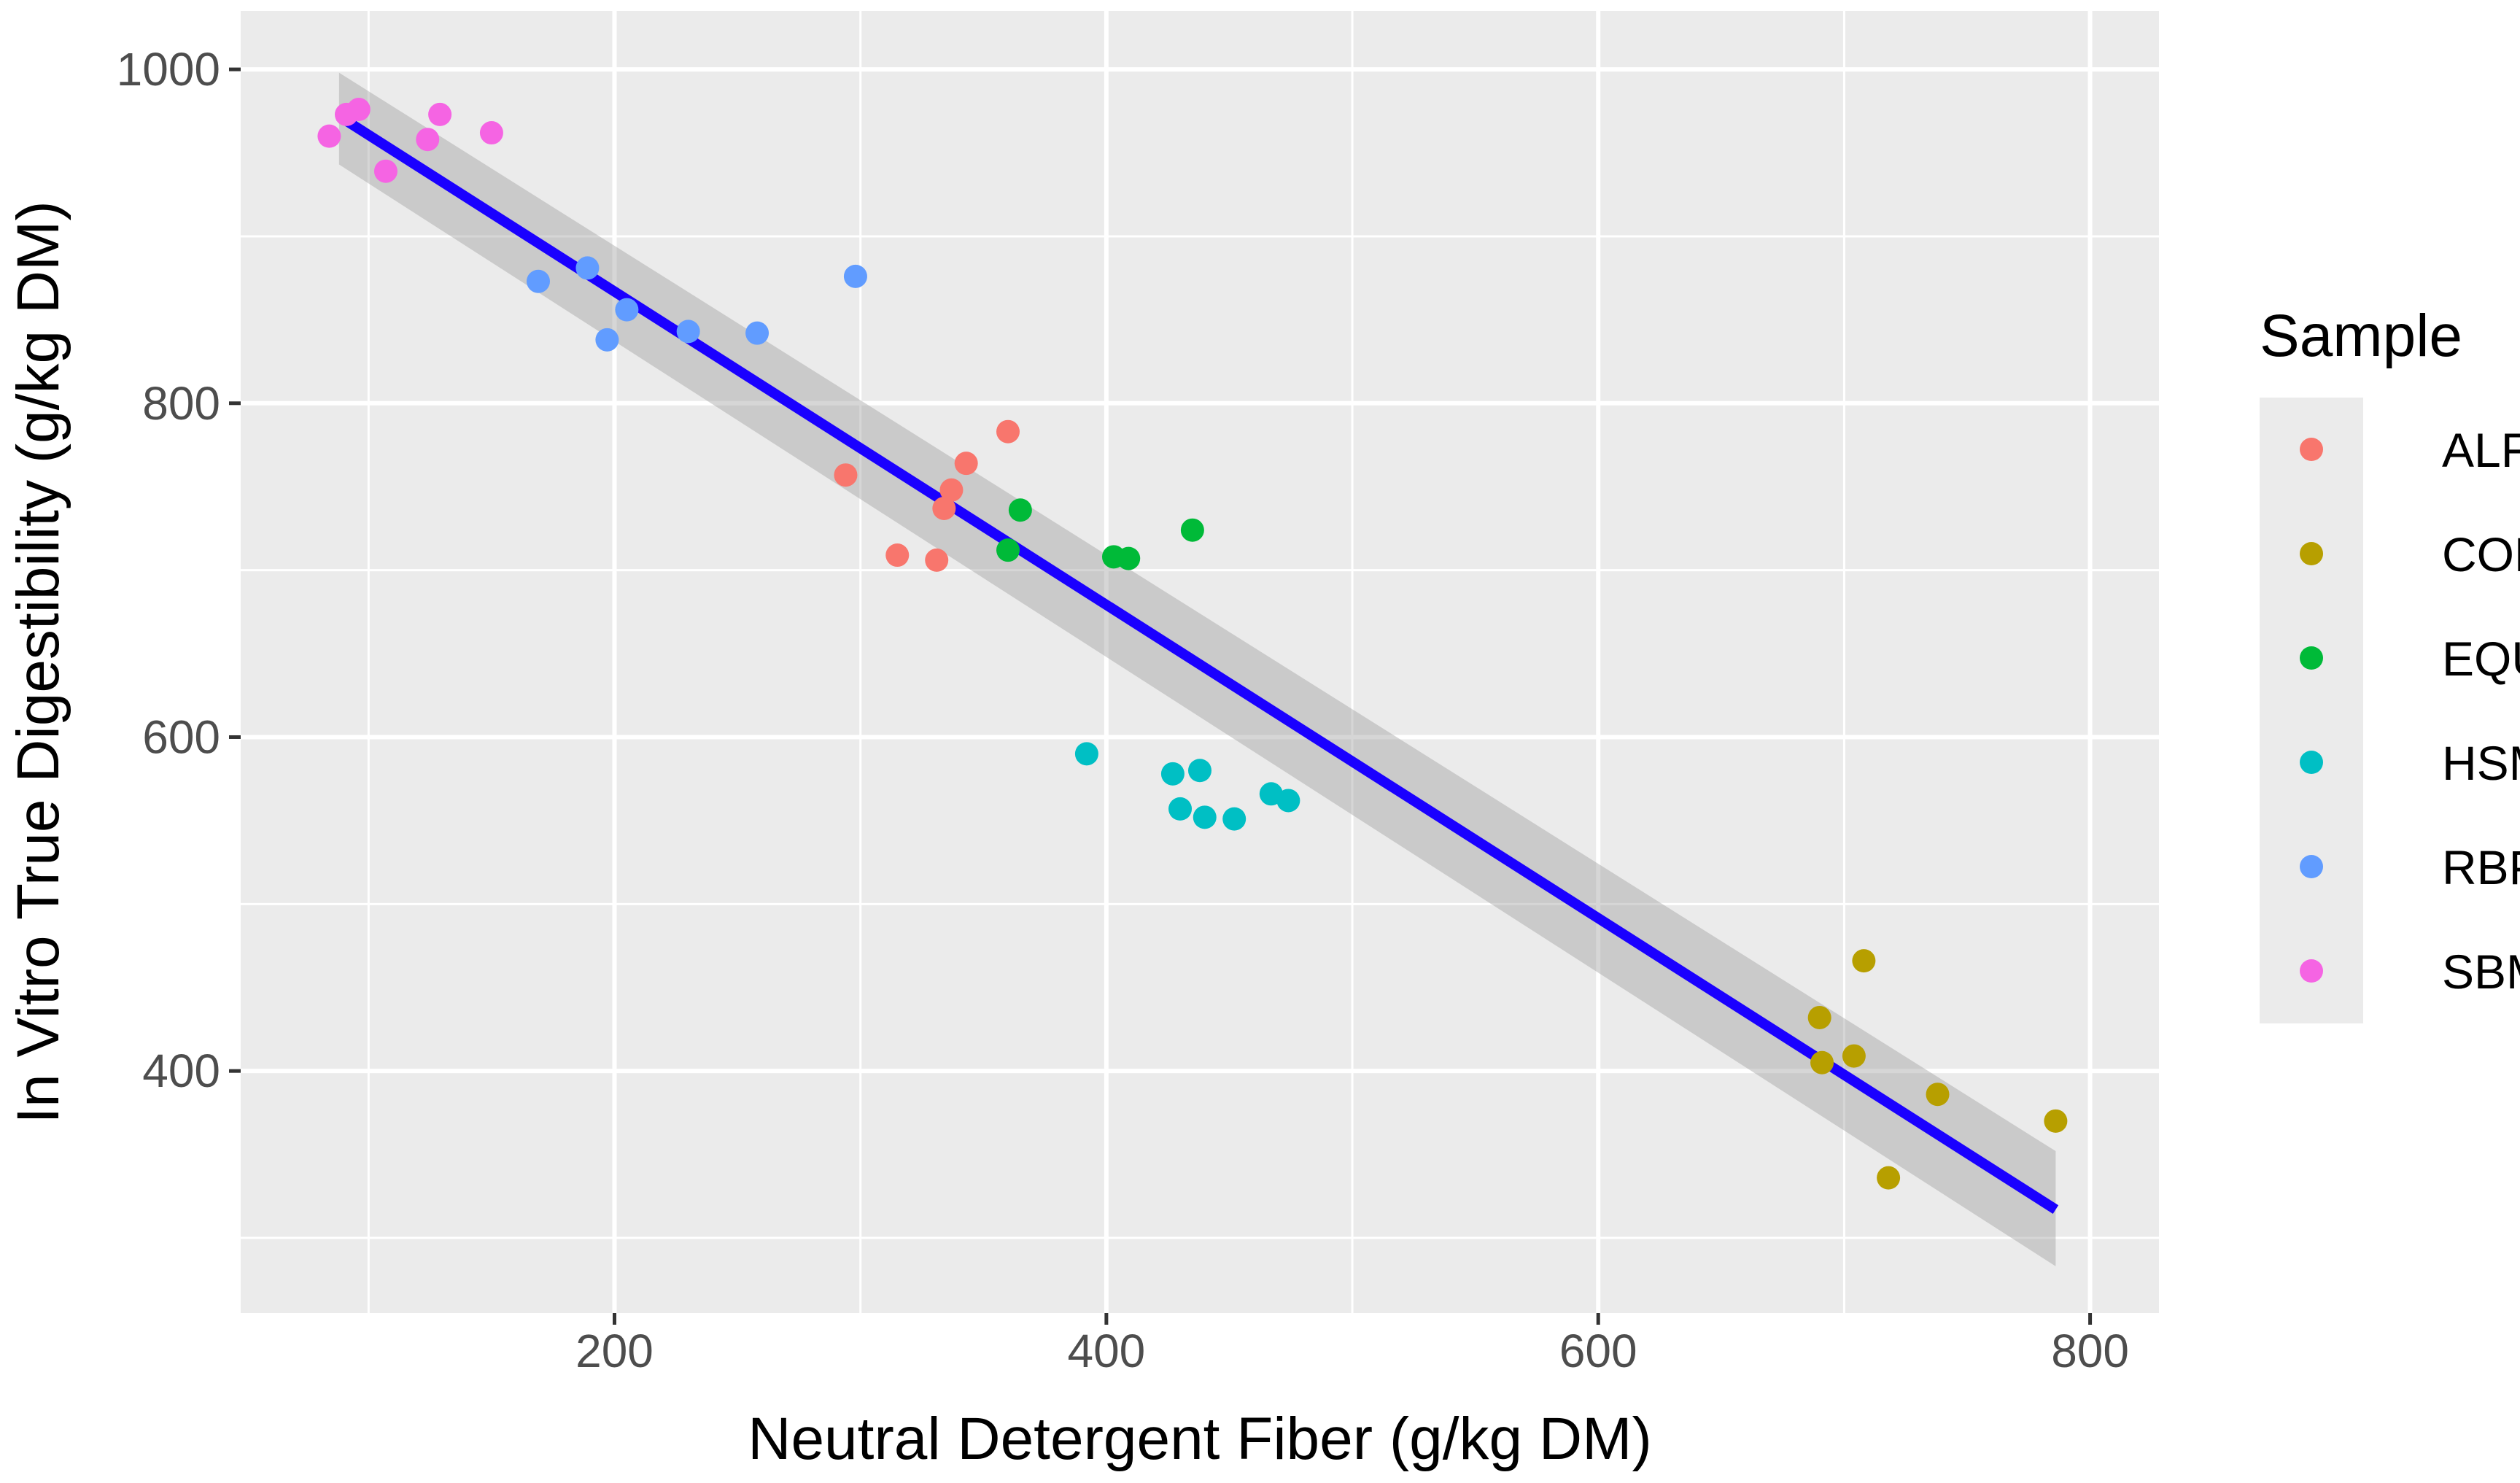  I want to click on x-tick-label: 200, so click(614, 1351).